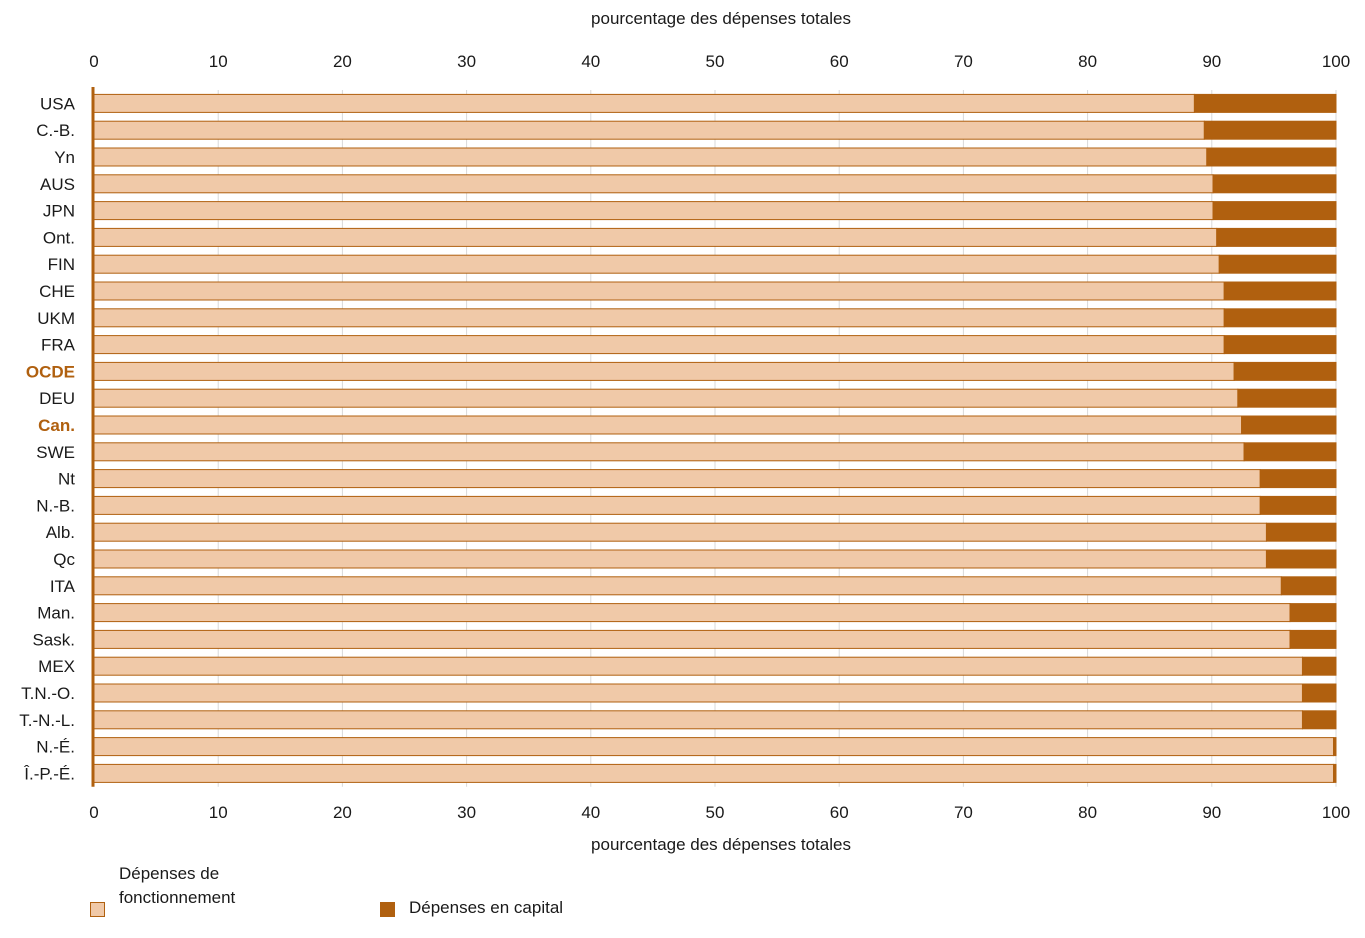  I want to click on top-tick-60: 60, so click(839, 61).